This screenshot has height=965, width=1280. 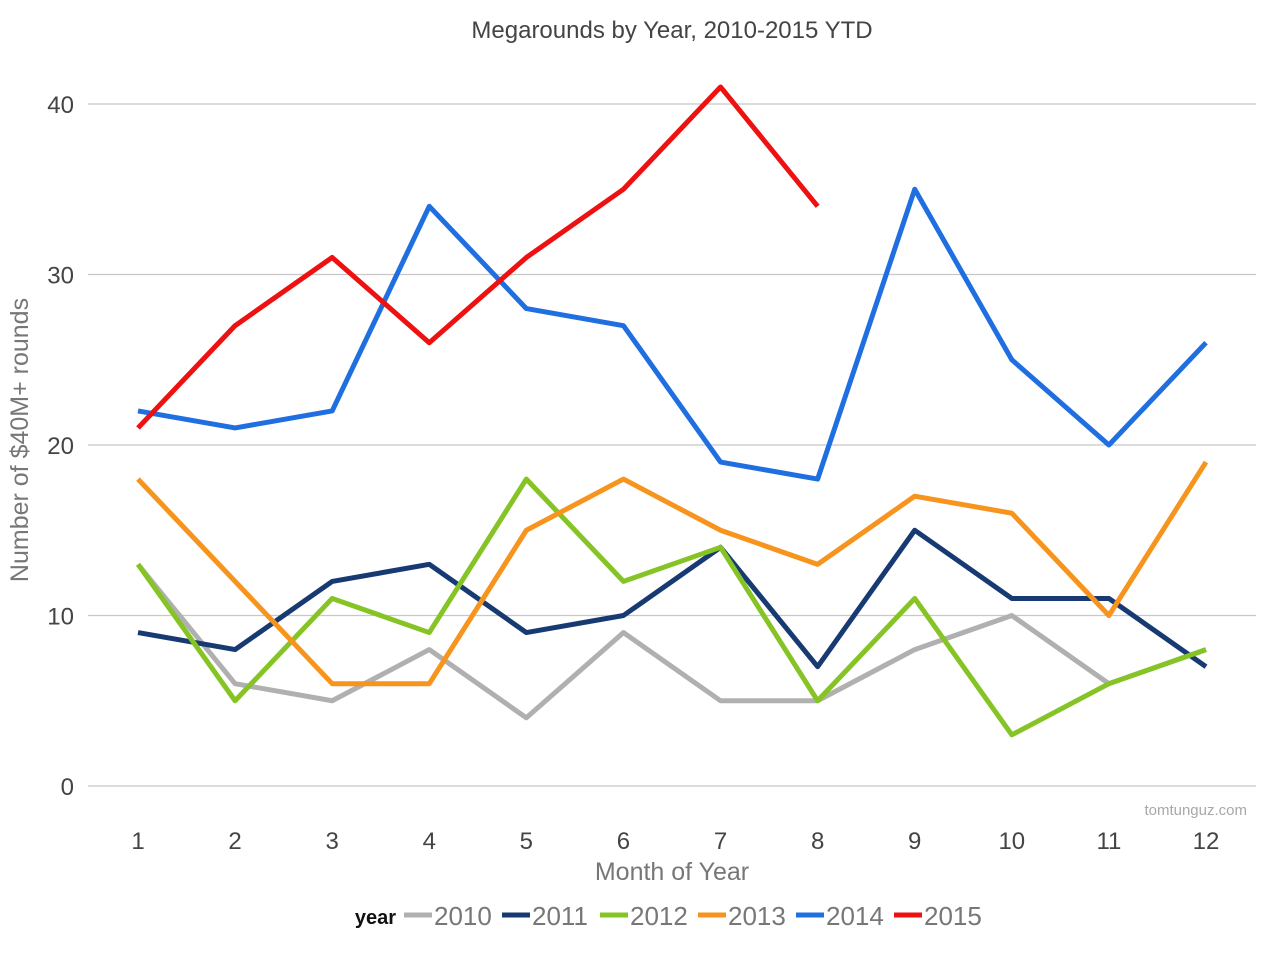 I want to click on legend-title: year, so click(x=375, y=918).